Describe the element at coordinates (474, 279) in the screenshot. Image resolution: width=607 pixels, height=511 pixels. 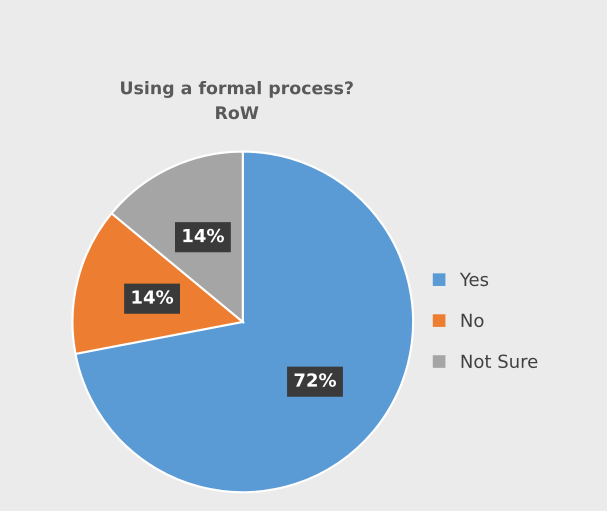
I see `legend-label: Yes` at that location.